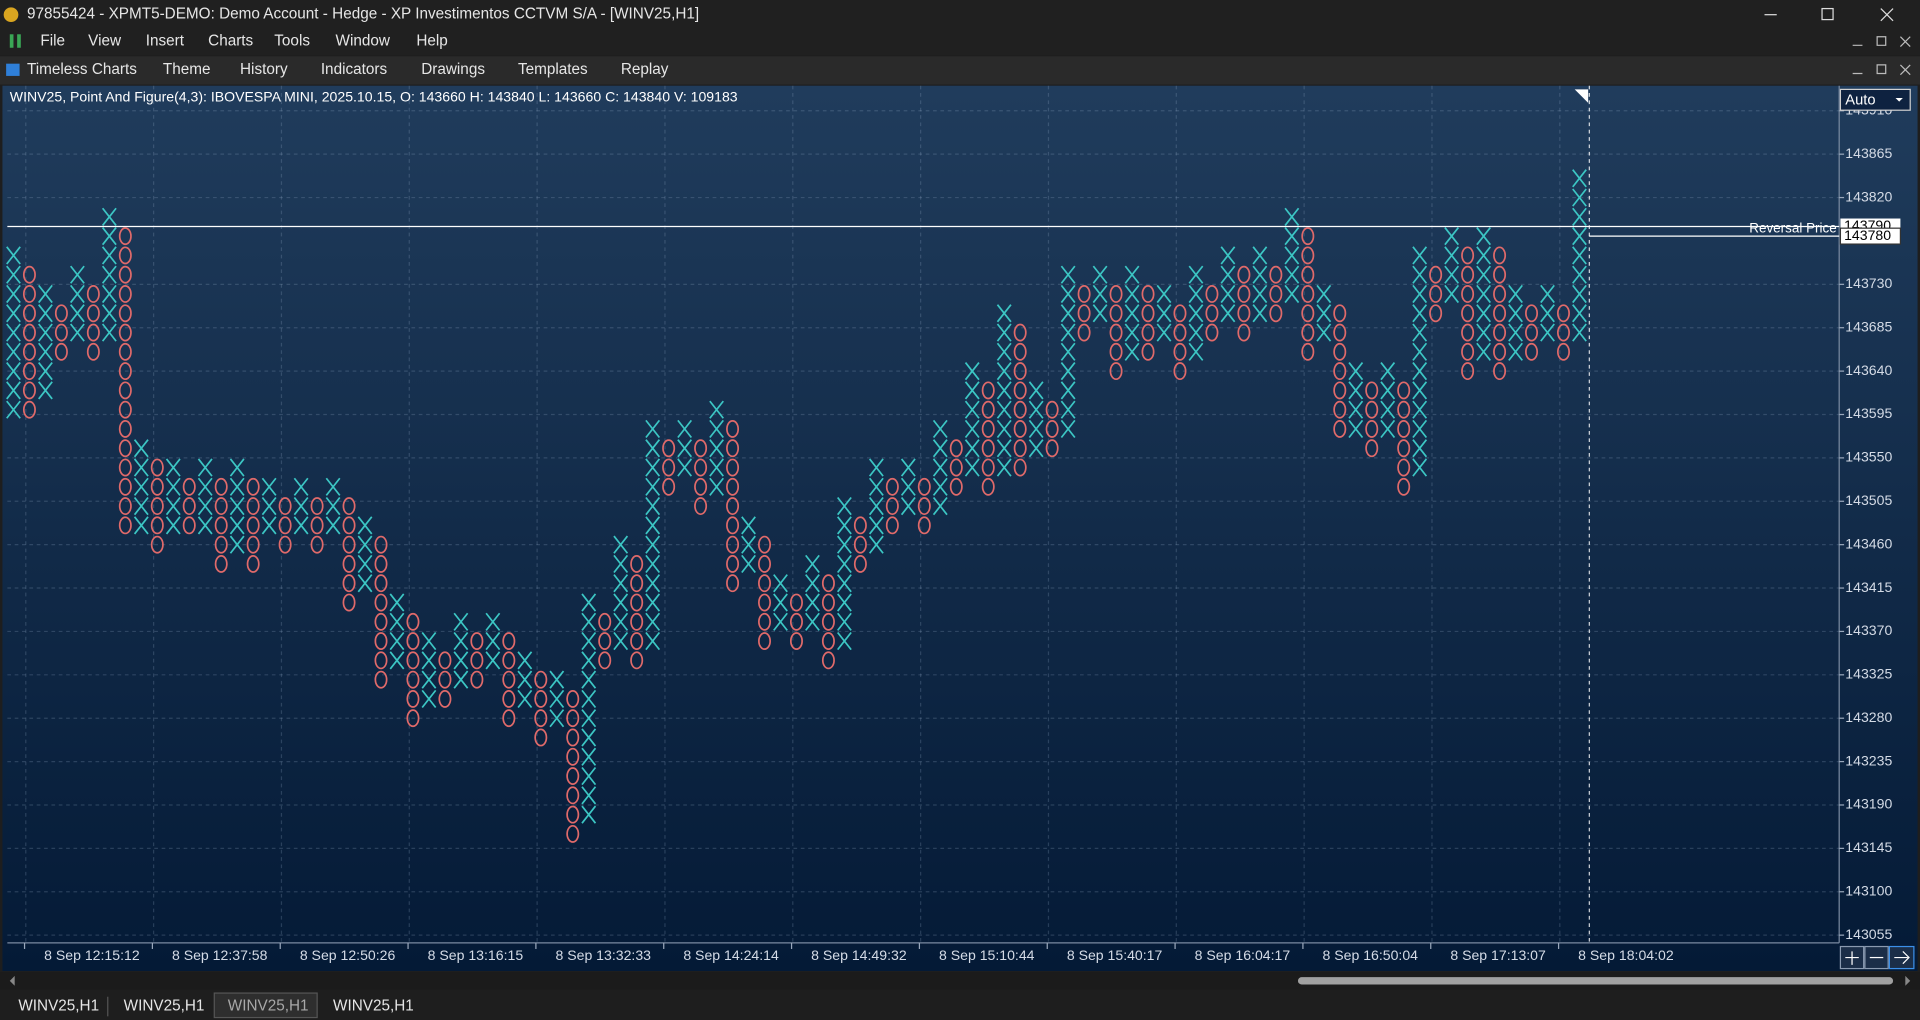  What do you see at coordinates (1881, 41) in the screenshot?
I see `mdi-controls` at bounding box center [1881, 41].